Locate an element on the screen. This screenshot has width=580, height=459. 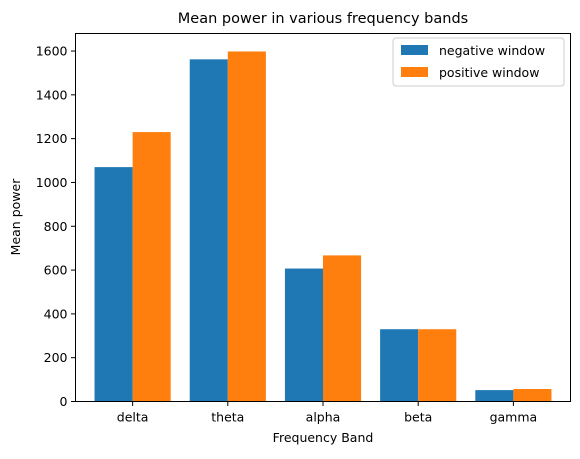
x-tick-label-gamma: gamma is located at coordinates (514, 417).